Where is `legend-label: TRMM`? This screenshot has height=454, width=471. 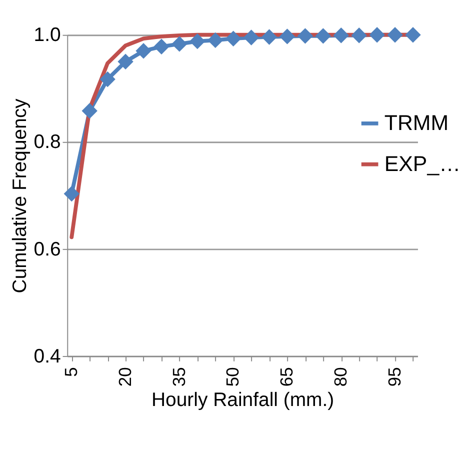 legend-label: TRMM is located at coordinates (416, 123).